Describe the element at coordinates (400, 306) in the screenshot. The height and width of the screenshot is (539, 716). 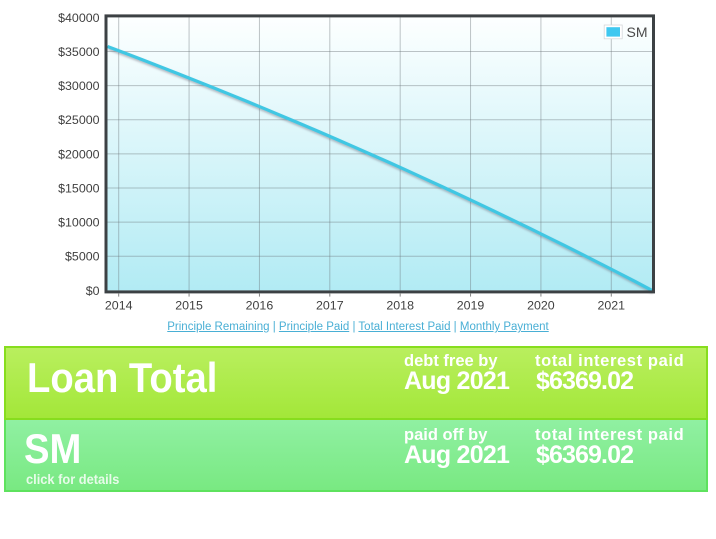
I see `svg-text: 2018` at that location.